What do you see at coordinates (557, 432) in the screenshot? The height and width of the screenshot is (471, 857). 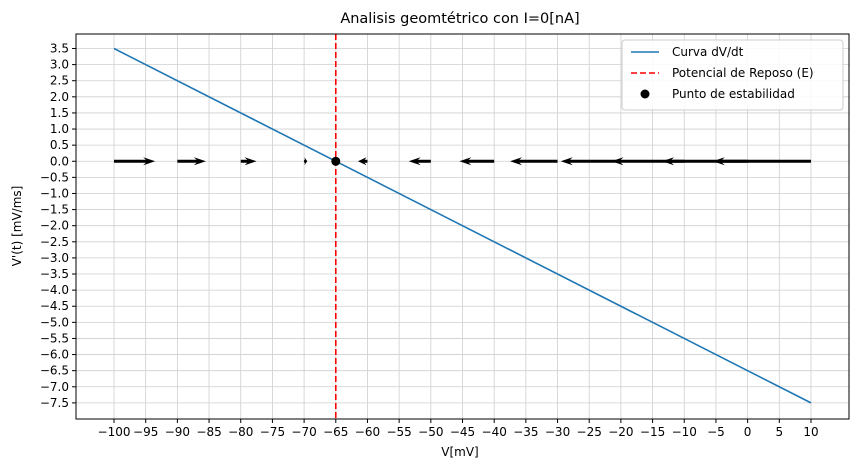 I see `x-tick-label: −30` at bounding box center [557, 432].